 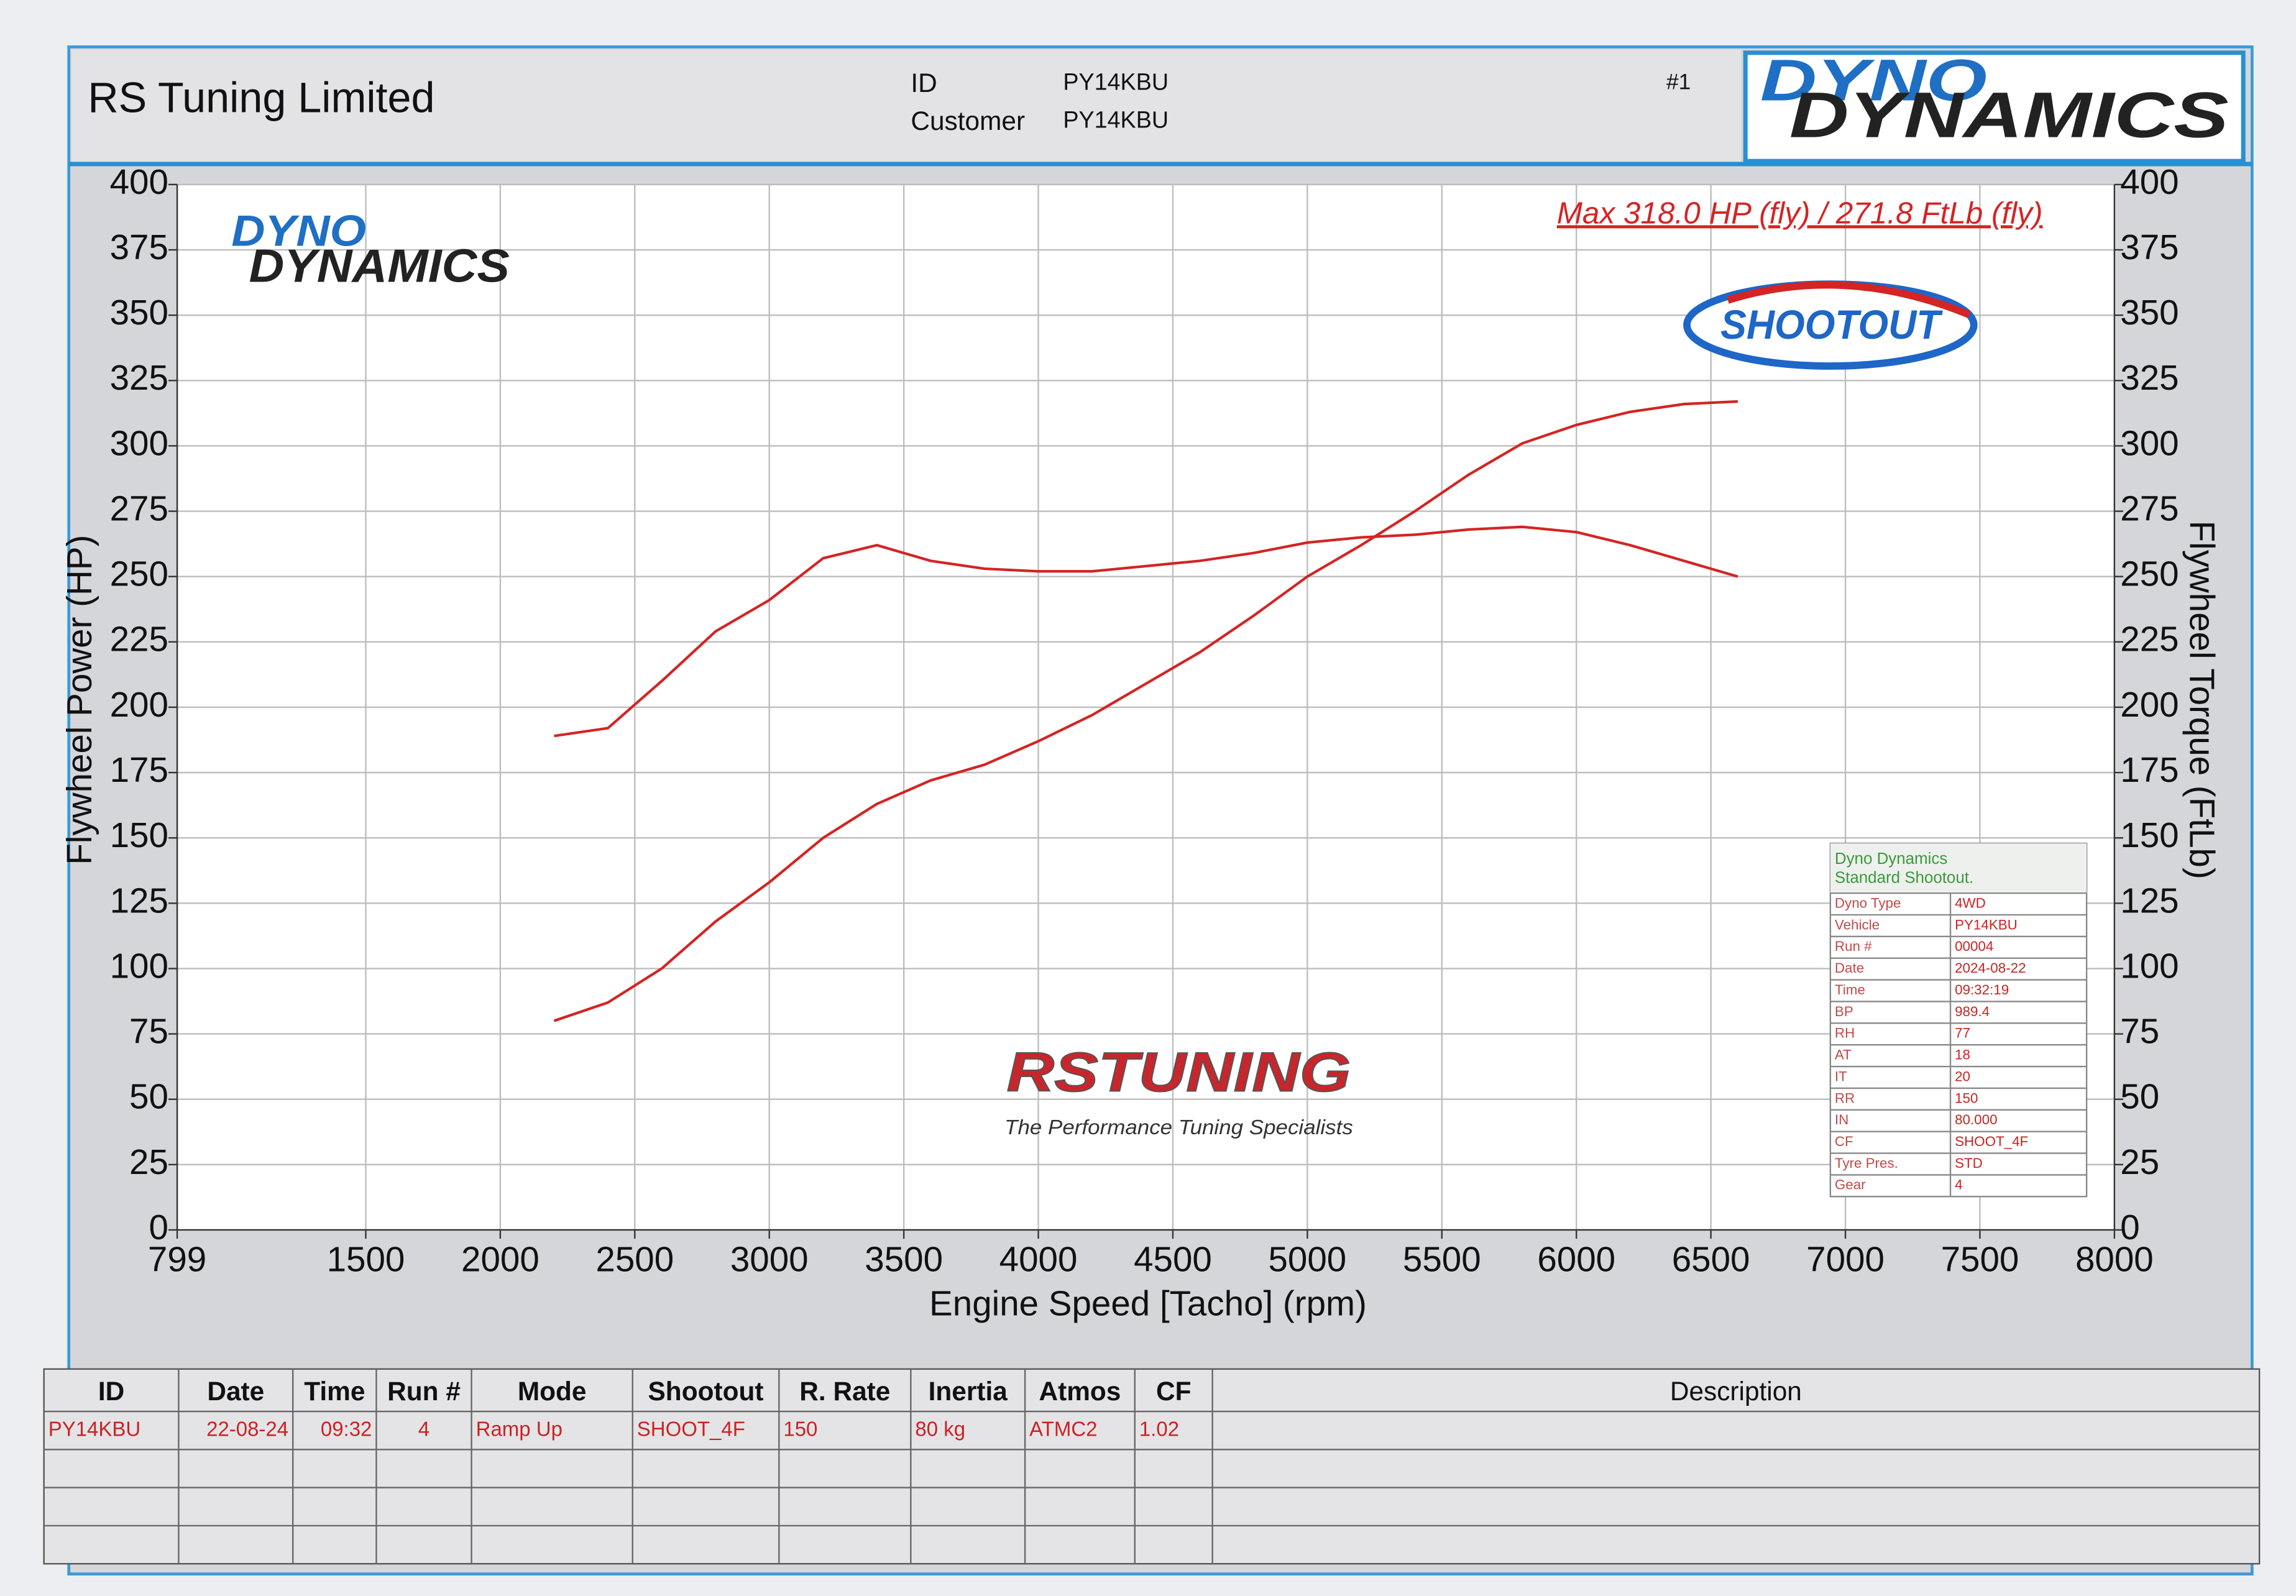 What do you see at coordinates (500, 1259) in the screenshot?
I see `x-tick-label: 2000` at bounding box center [500, 1259].